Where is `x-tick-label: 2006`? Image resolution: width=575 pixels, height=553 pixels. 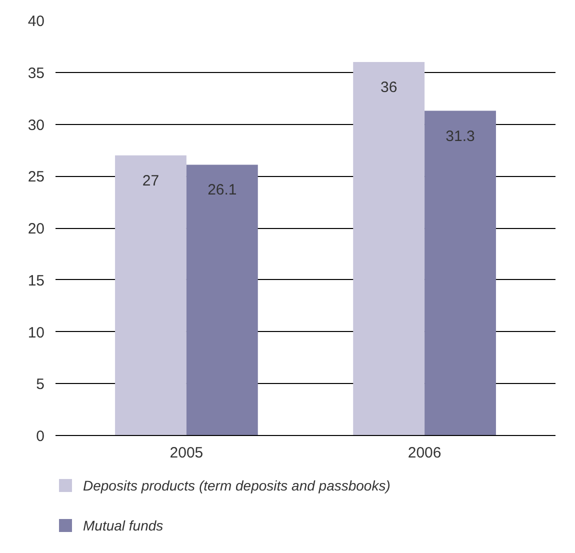 x-tick-label: 2006 is located at coordinates (425, 453).